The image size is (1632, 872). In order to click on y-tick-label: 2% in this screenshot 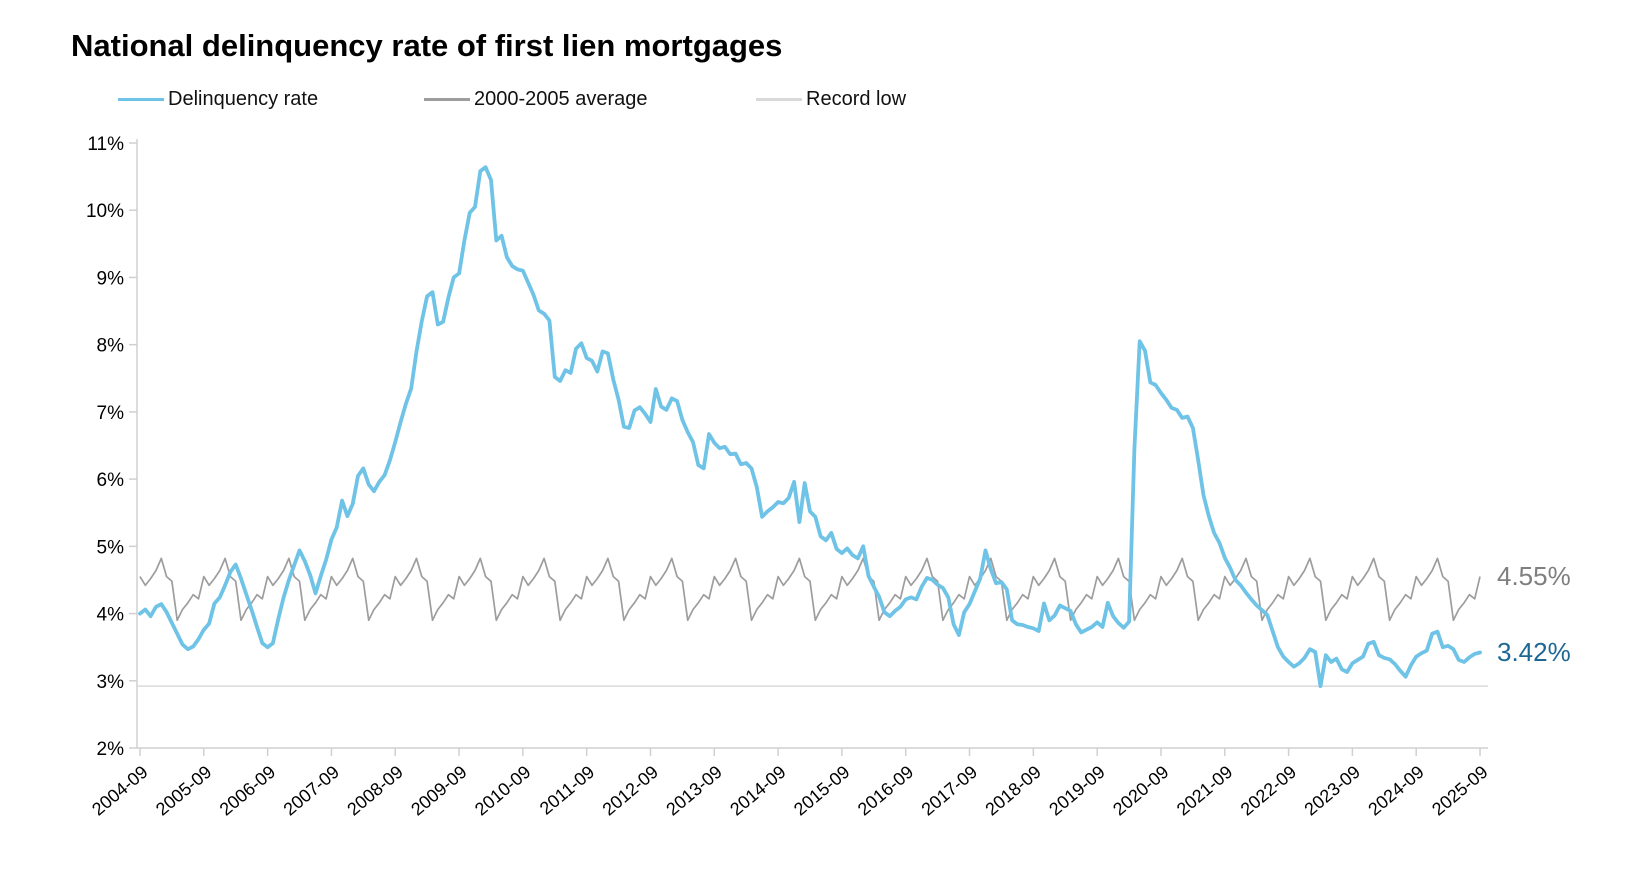, I will do `click(111, 749)`.